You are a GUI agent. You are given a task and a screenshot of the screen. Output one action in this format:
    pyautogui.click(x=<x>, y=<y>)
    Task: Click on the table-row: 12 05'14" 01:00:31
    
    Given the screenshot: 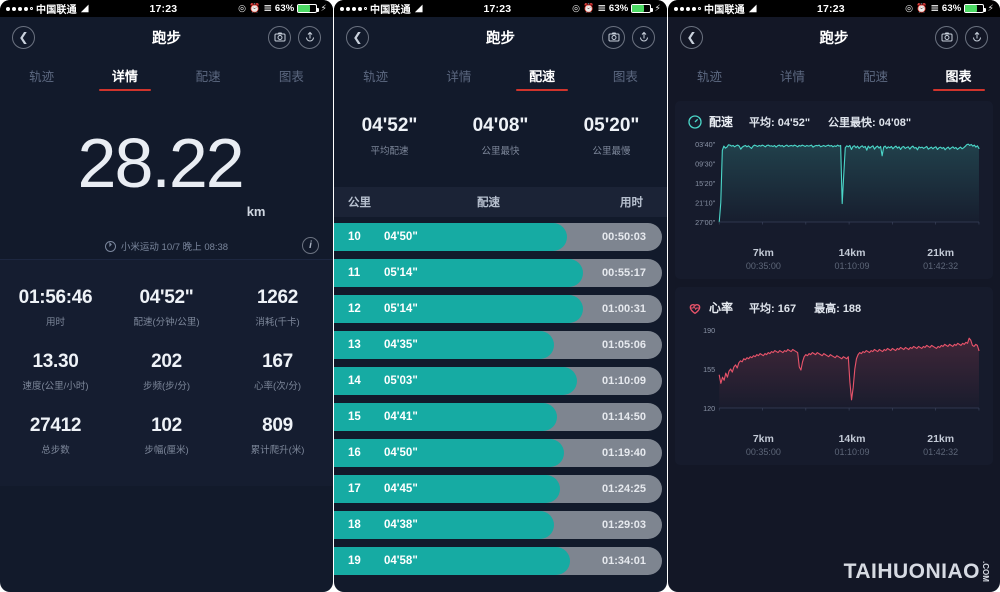 What is the action you would take?
    pyautogui.click(x=498, y=309)
    